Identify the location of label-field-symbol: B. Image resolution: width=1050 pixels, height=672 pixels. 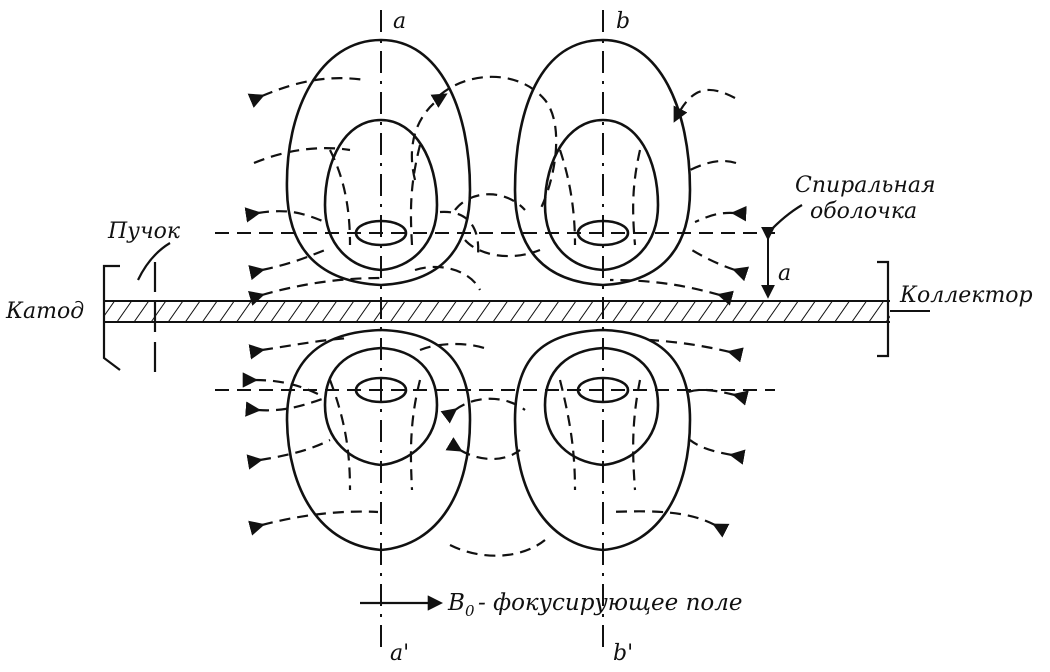
(456, 603).